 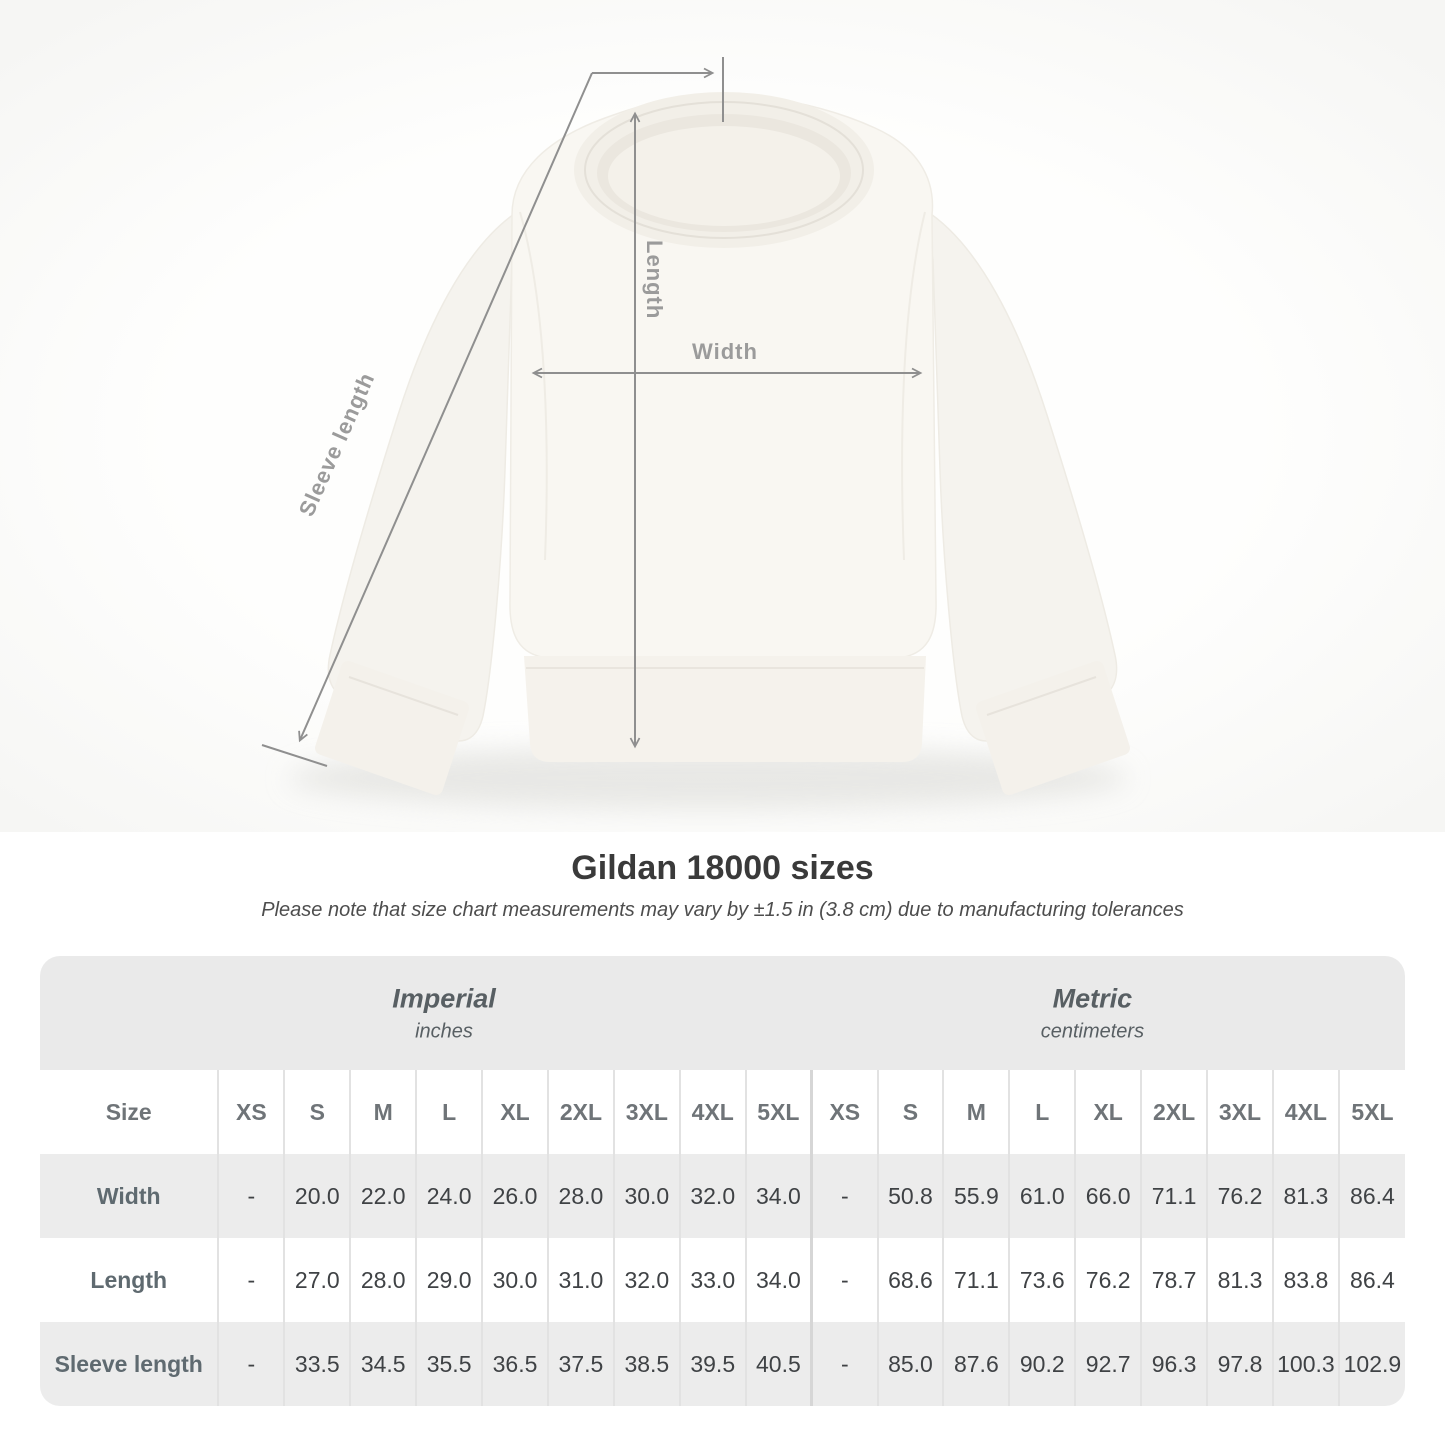 What do you see at coordinates (317, 1280) in the screenshot?
I see `measurement-cell-imperial: 27.0` at bounding box center [317, 1280].